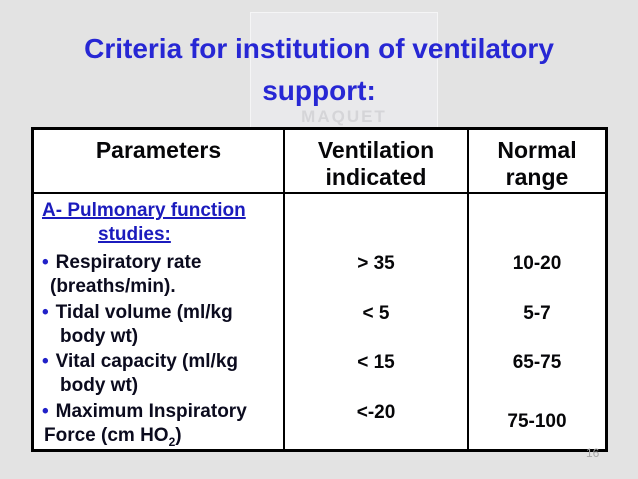  What do you see at coordinates (375, 375) in the screenshot?
I see `ventilation-value-vital-capacity: < 15` at bounding box center [375, 375].